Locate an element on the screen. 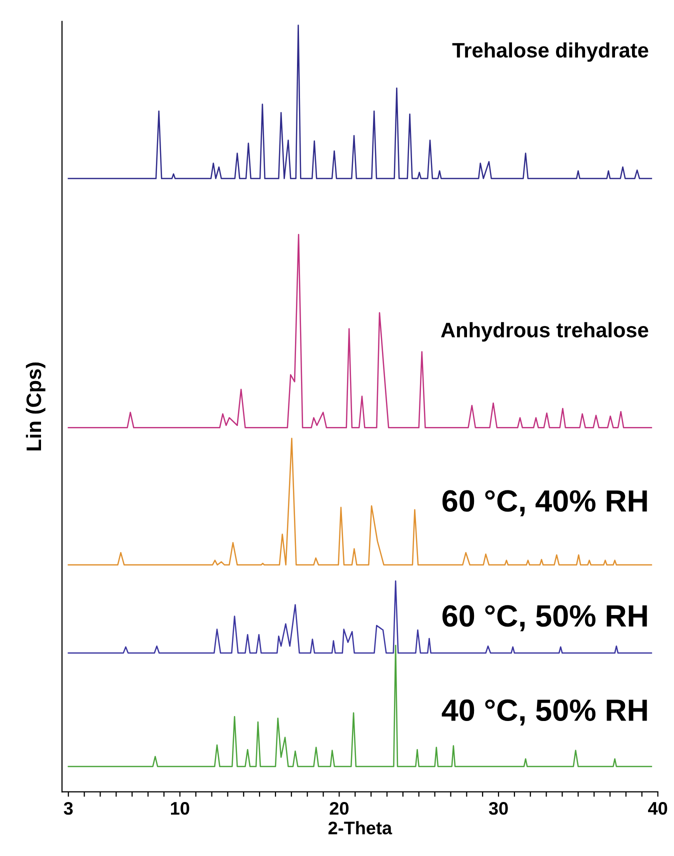  y-axis-title: Lin (Cps) is located at coordinates (36, 406).